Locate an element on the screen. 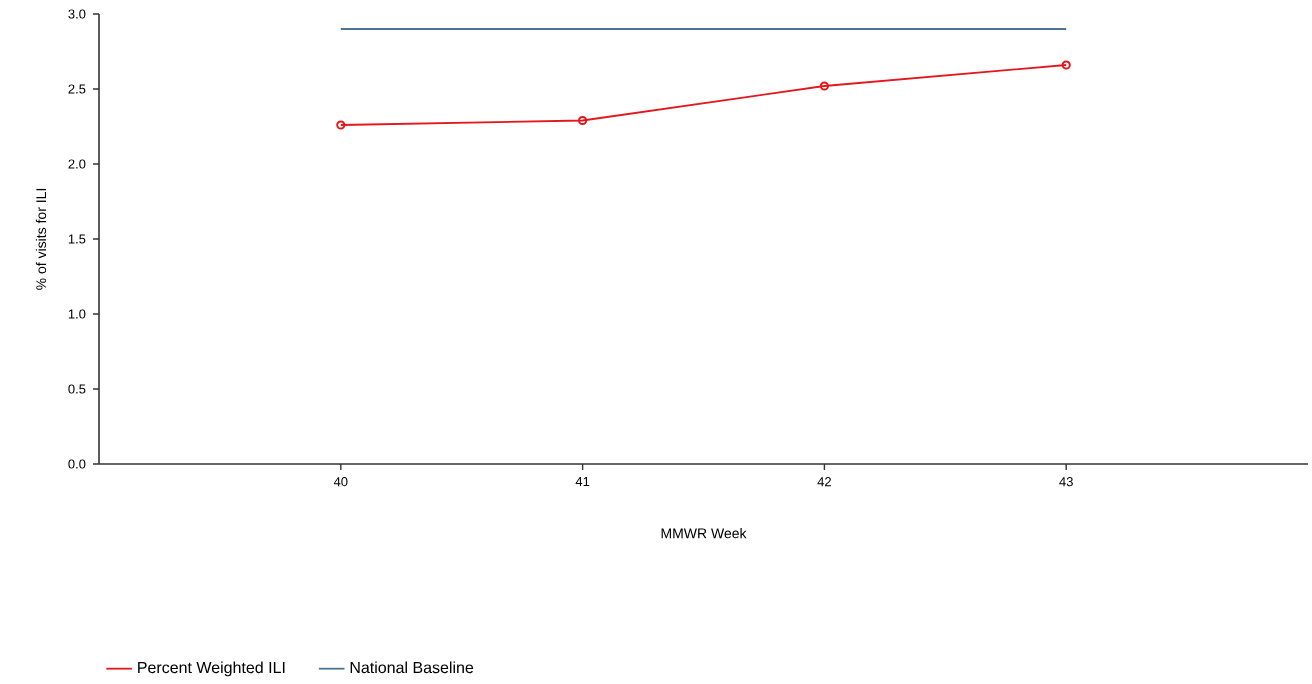 Image resolution: width=1312 pixels, height=684 pixels. x-tick-label: 43 is located at coordinates (1066, 482).